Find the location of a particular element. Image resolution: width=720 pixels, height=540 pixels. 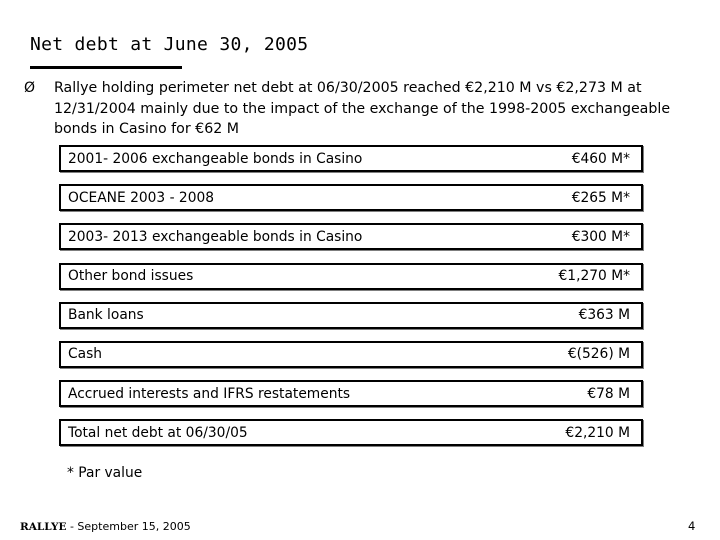

row-value: €363 M is located at coordinates (604, 315).